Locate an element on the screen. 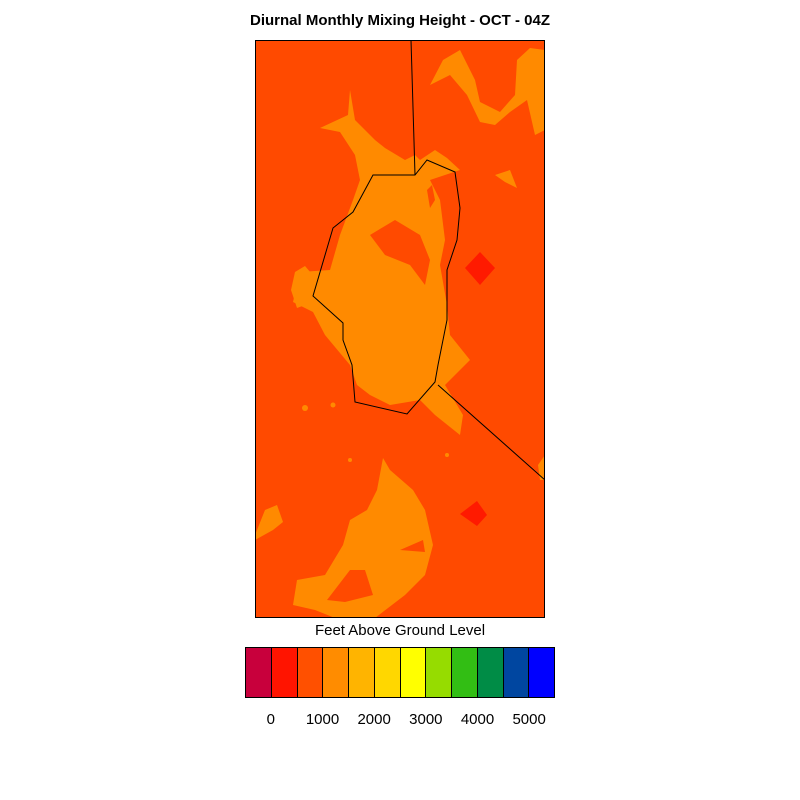  contour-region-central is located at coordinates (381, 262).